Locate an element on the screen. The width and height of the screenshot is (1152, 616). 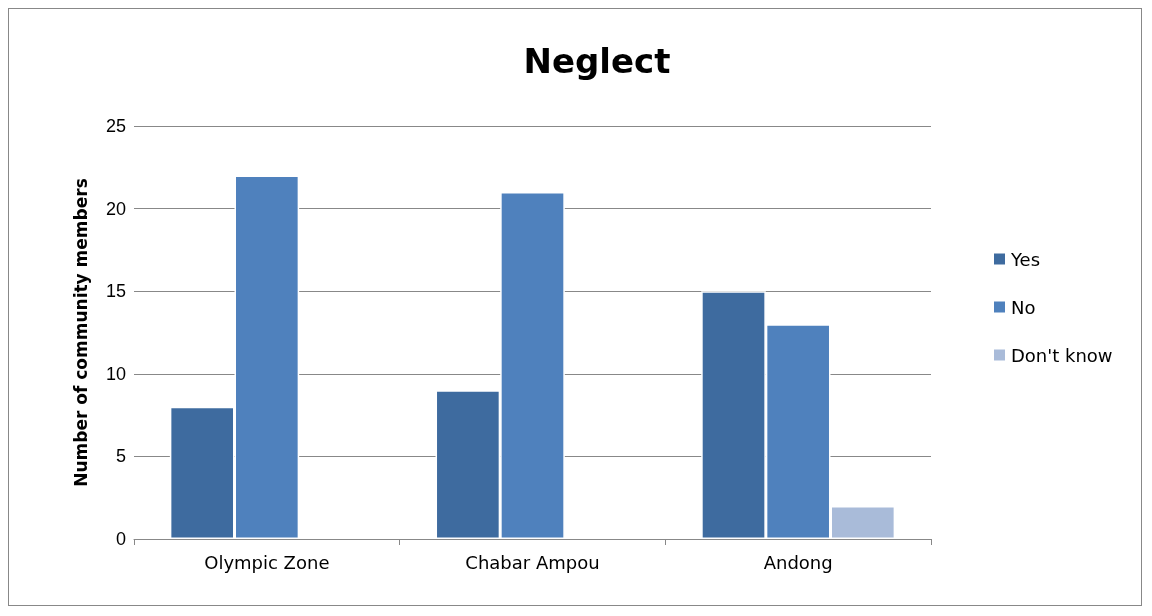
x-tick-label: Olympic Zone is located at coordinates (267, 562).